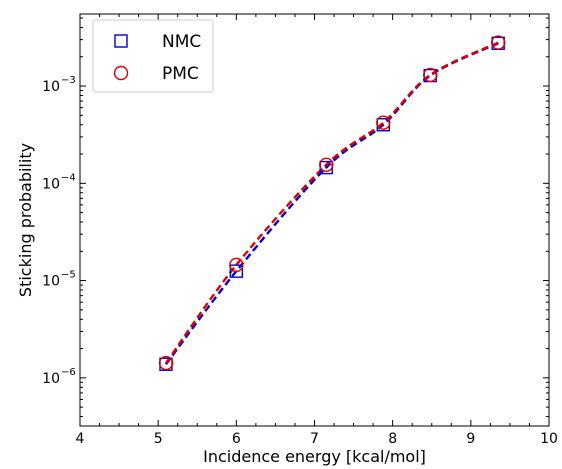  What do you see at coordinates (314, 439) in the screenshot?
I see `x-tick-label: 7` at bounding box center [314, 439].